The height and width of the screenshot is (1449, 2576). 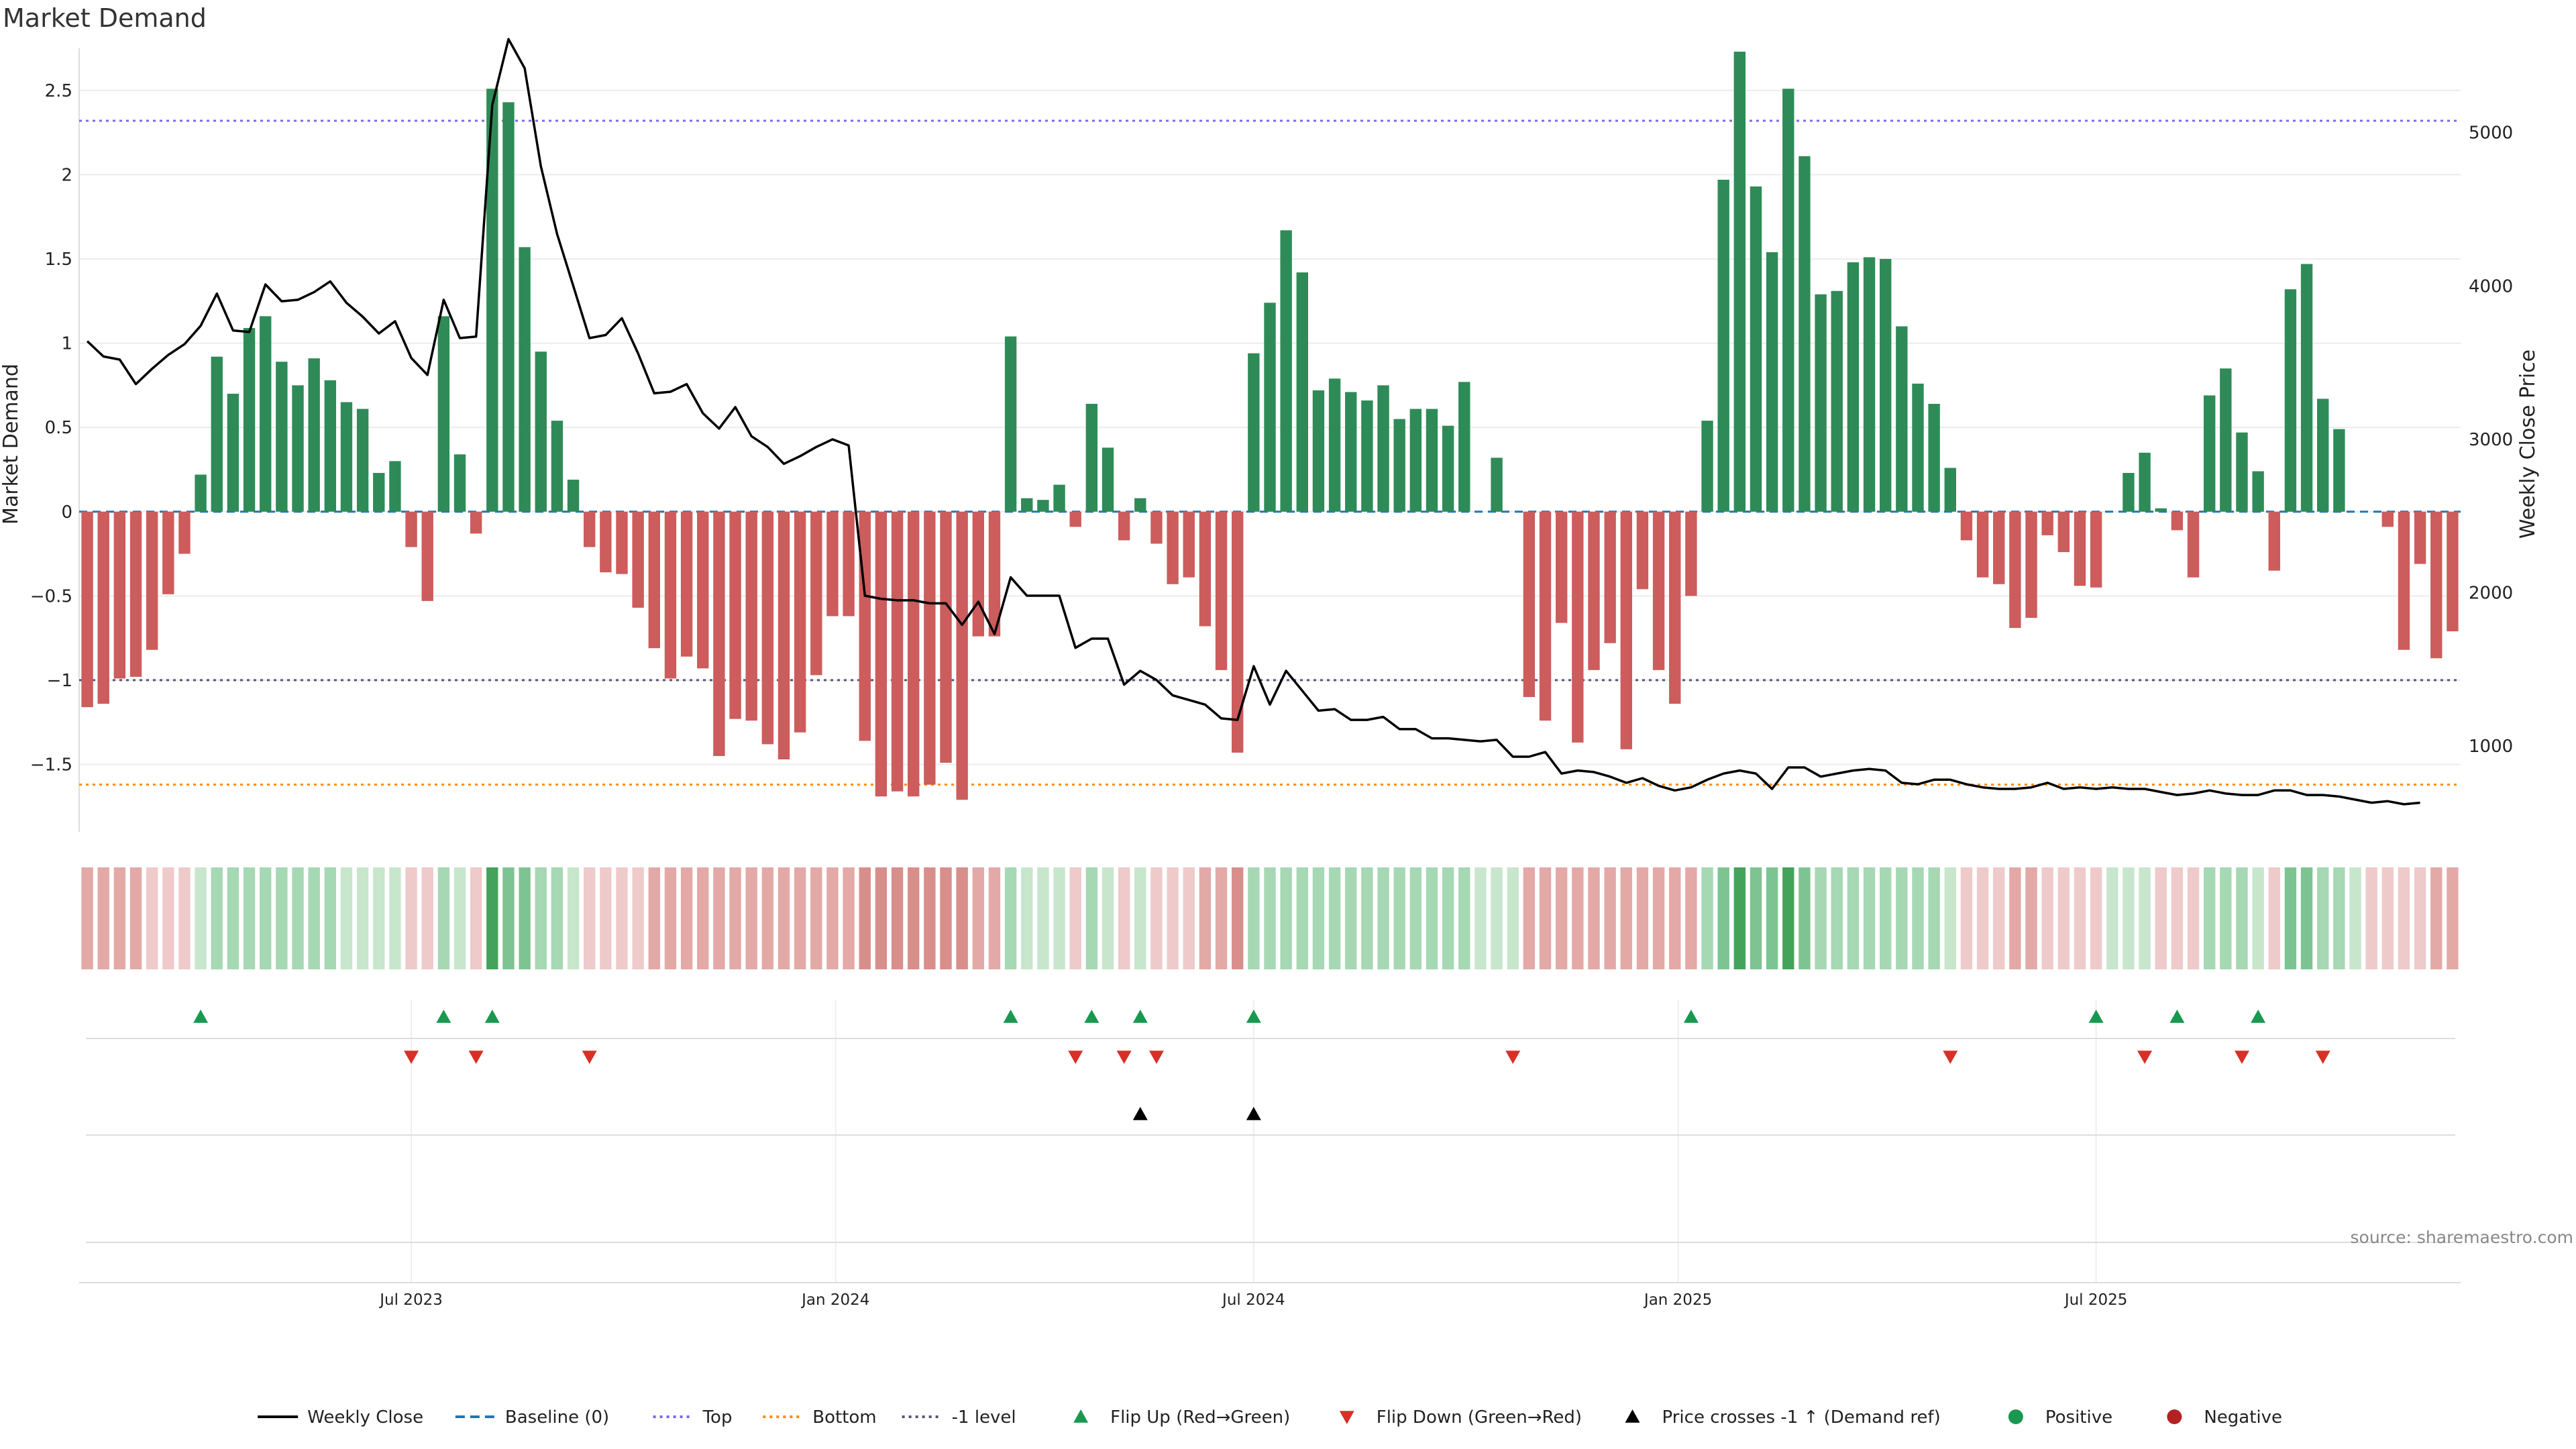 I want to click on y-tick-label: 1, so click(x=66, y=344).